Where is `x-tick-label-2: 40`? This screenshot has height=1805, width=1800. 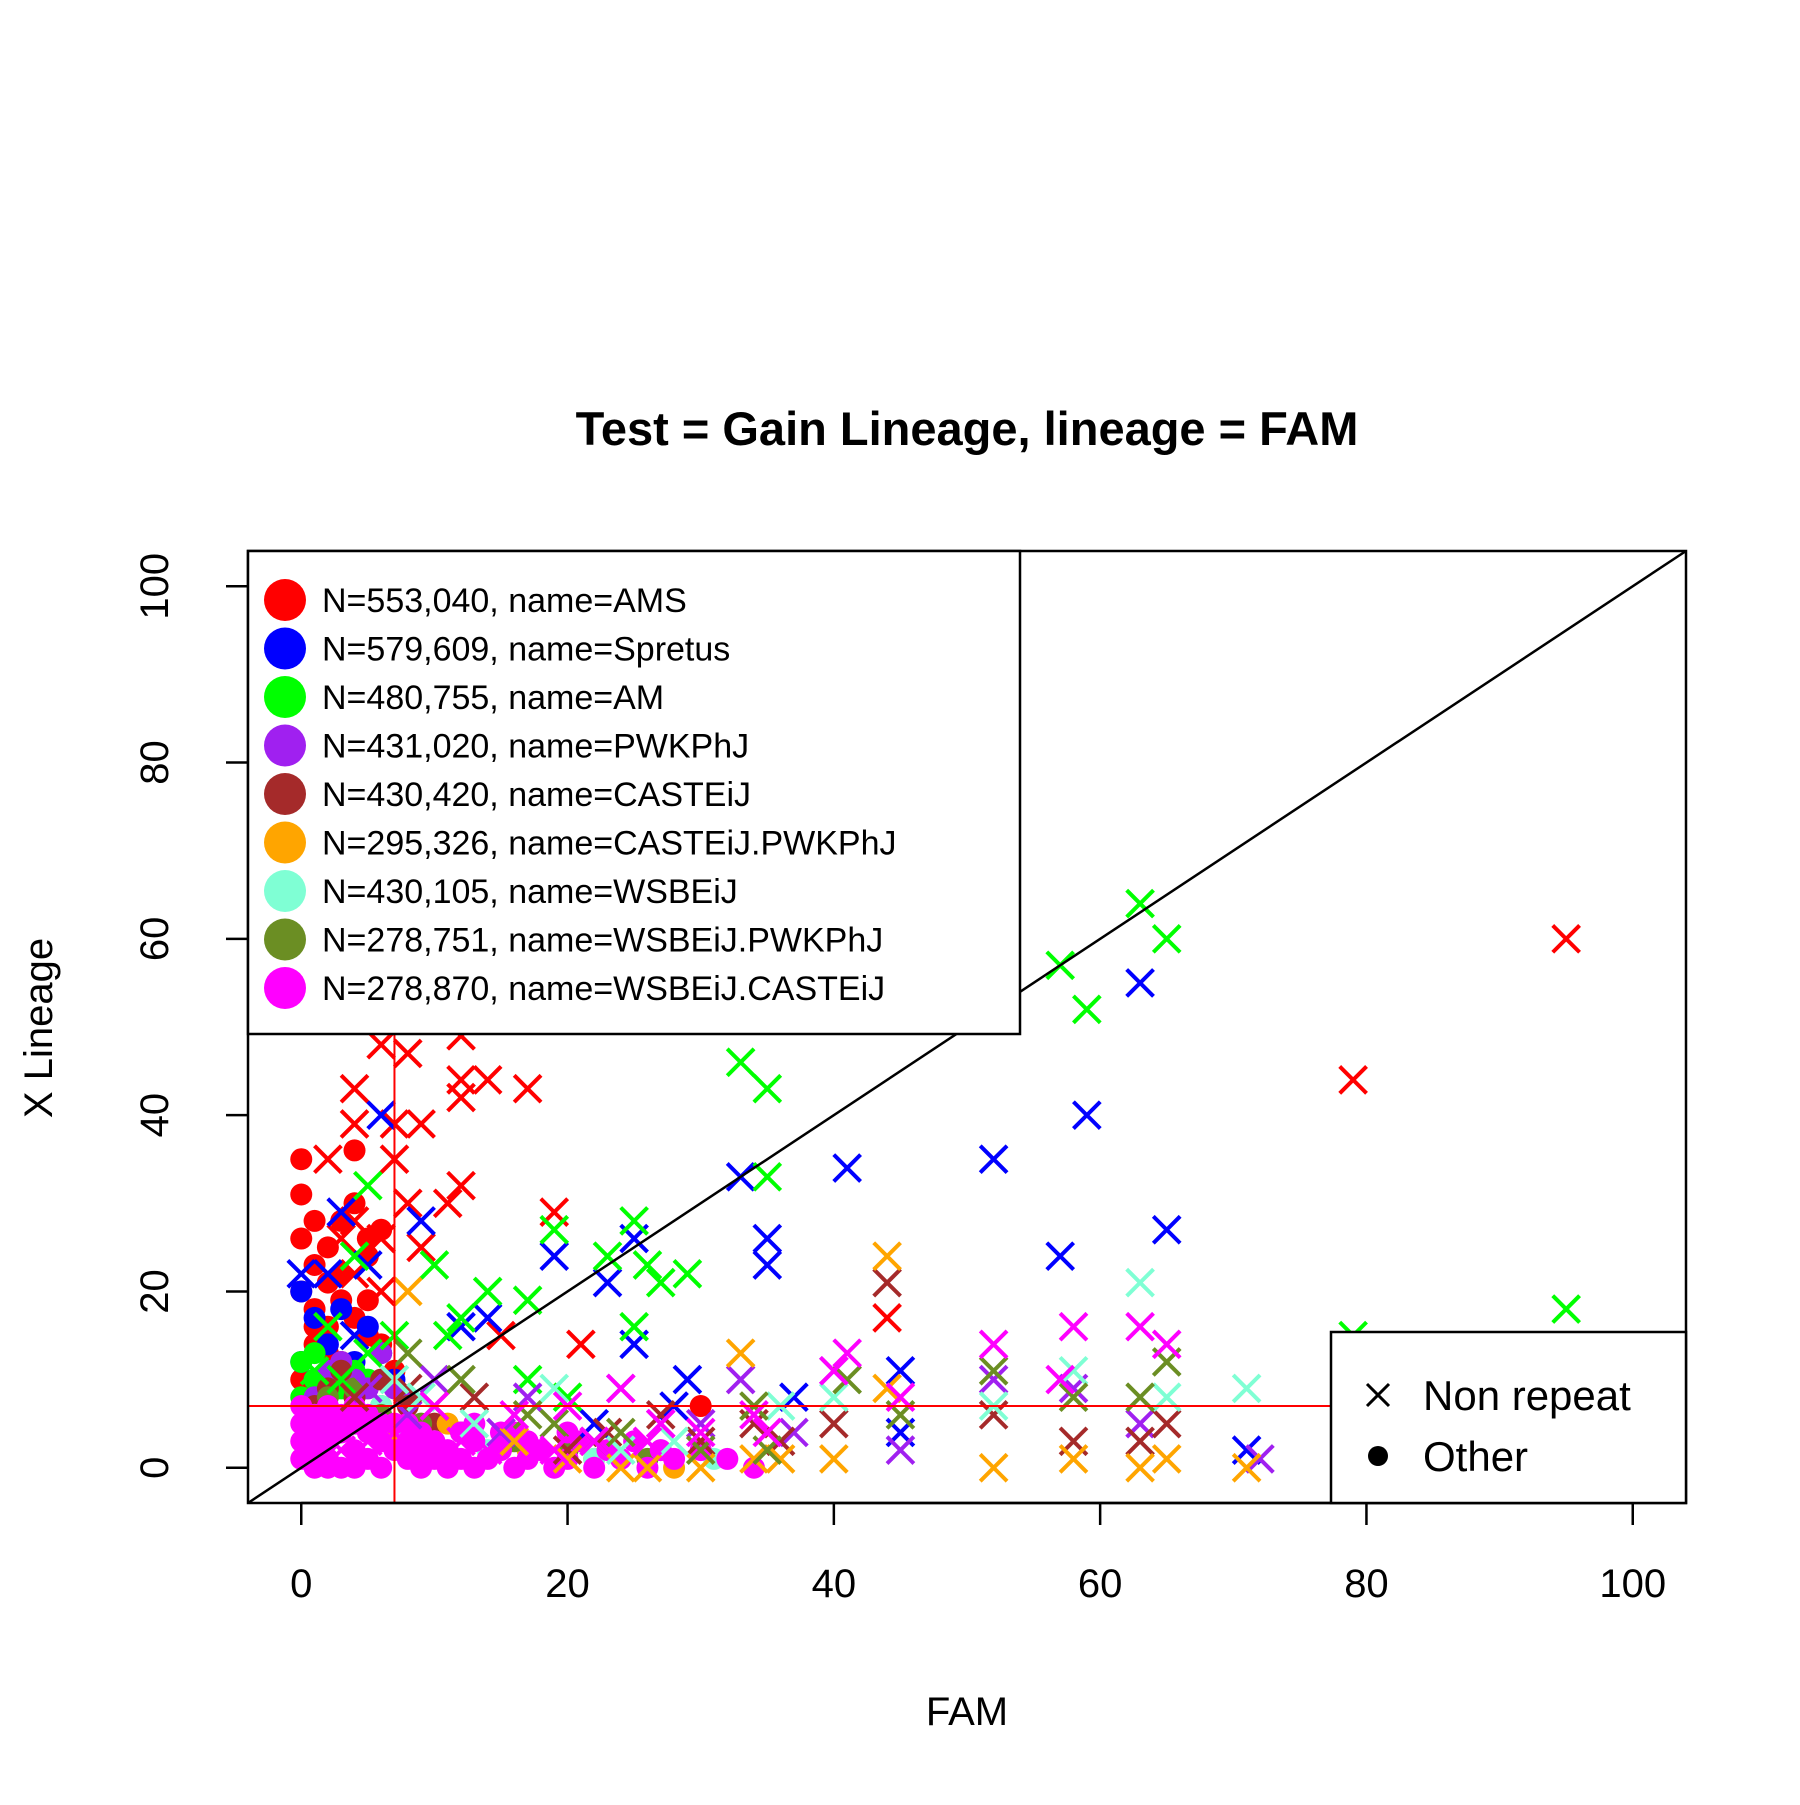
x-tick-label-2: 40 is located at coordinates (834, 1584).